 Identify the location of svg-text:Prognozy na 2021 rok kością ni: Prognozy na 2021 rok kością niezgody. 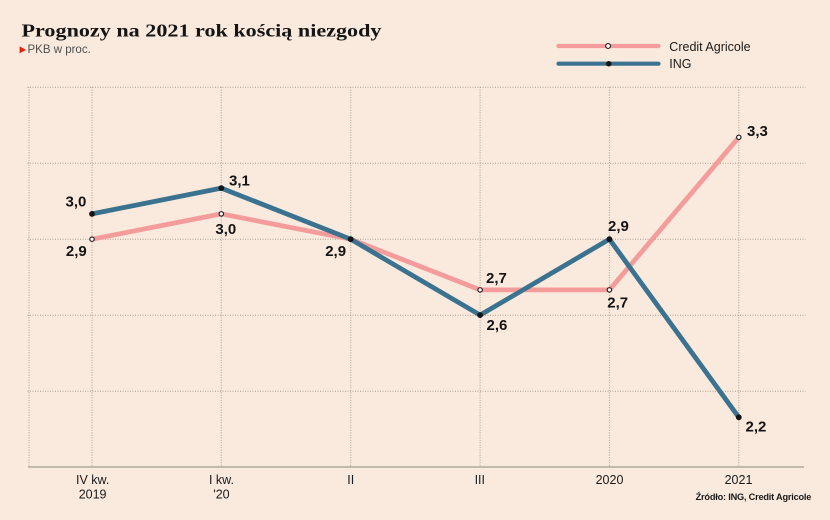
(202, 30).